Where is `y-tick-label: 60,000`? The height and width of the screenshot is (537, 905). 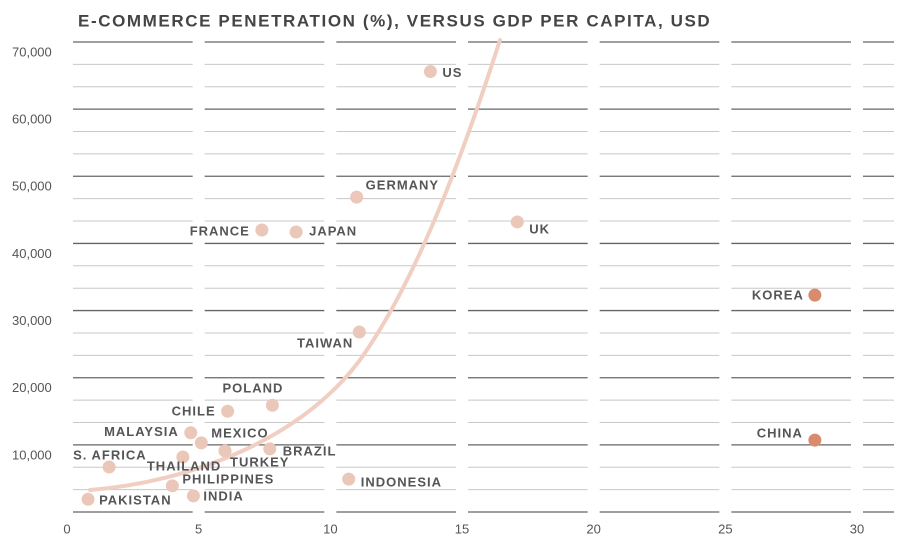
y-tick-label: 60,000 is located at coordinates (32, 119).